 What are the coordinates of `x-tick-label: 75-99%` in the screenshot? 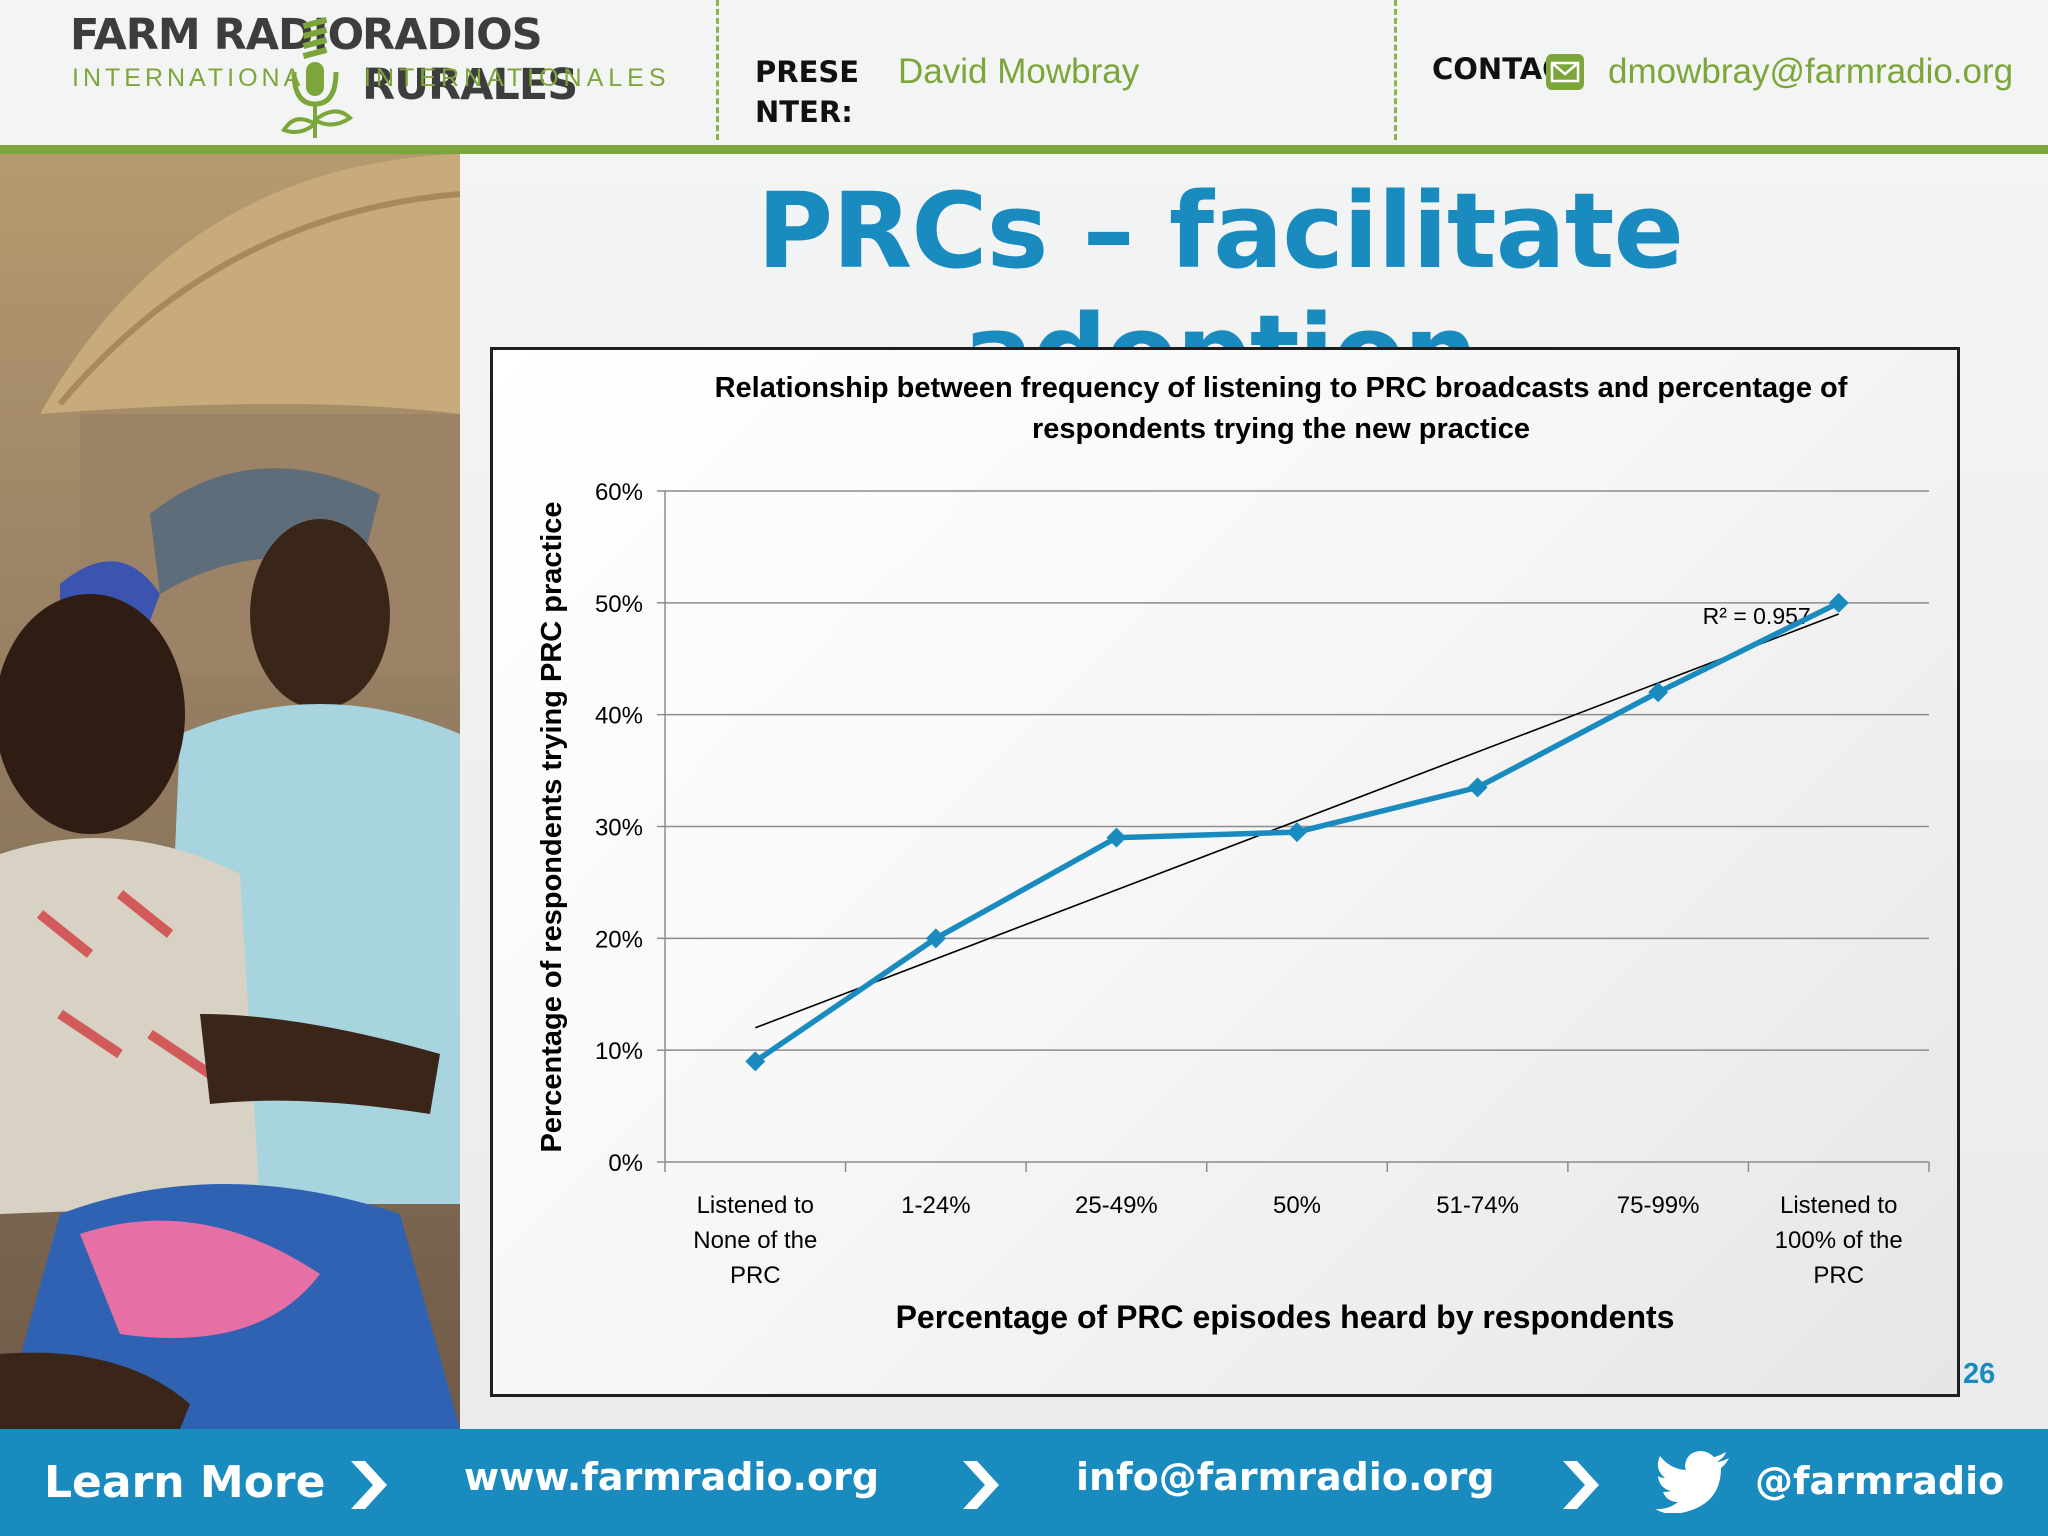 It's located at (1658, 1205).